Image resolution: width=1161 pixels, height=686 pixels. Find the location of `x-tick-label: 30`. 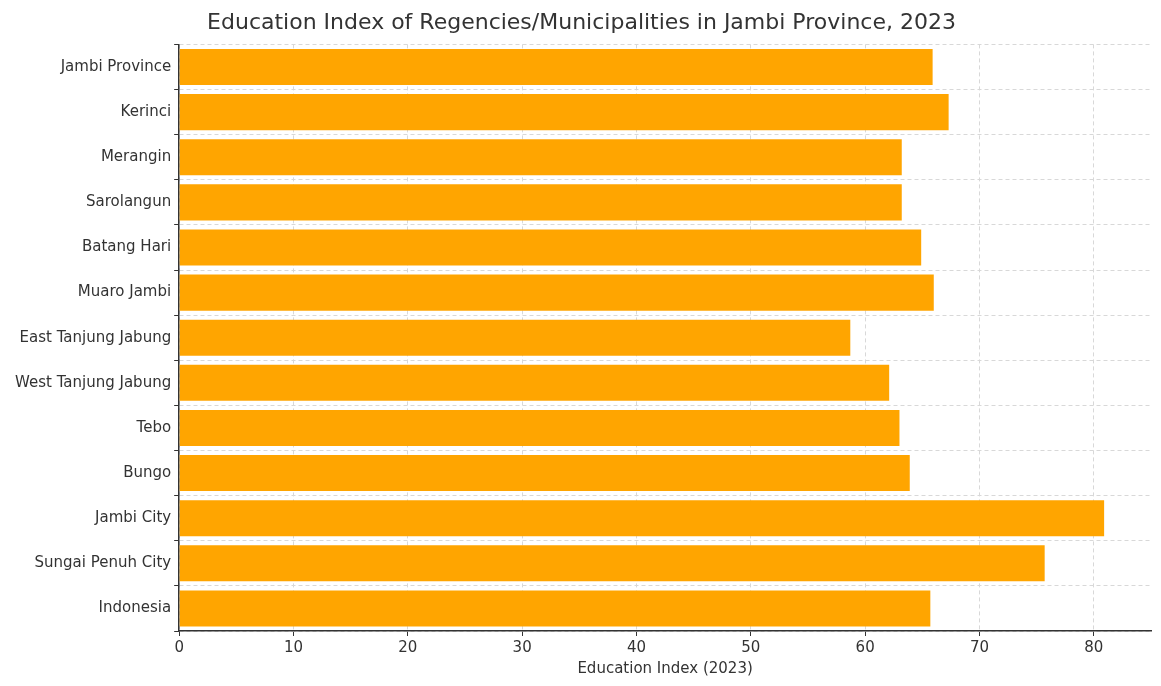

x-tick-label: 30 is located at coordinates (522, 646).